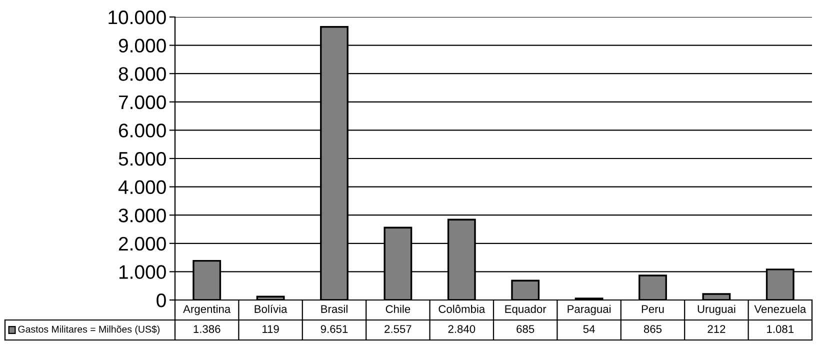 The width and height of the screenshot is (823, 352). What do you see at coordinates (89, 330) in the screenshot?
I see `legend-label: Gastos Militares = Milhões (US$)` at bounding box center [89, 330].